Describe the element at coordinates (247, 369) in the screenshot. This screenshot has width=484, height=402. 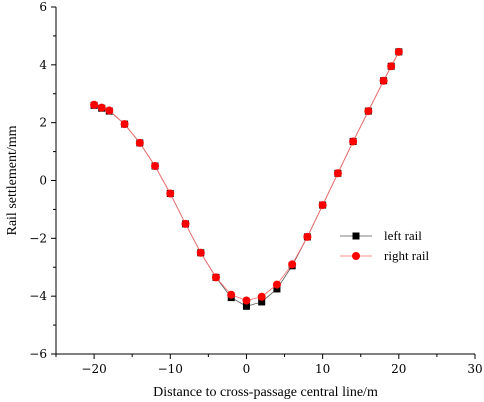
I see `x-tick-label: 0` at that location.